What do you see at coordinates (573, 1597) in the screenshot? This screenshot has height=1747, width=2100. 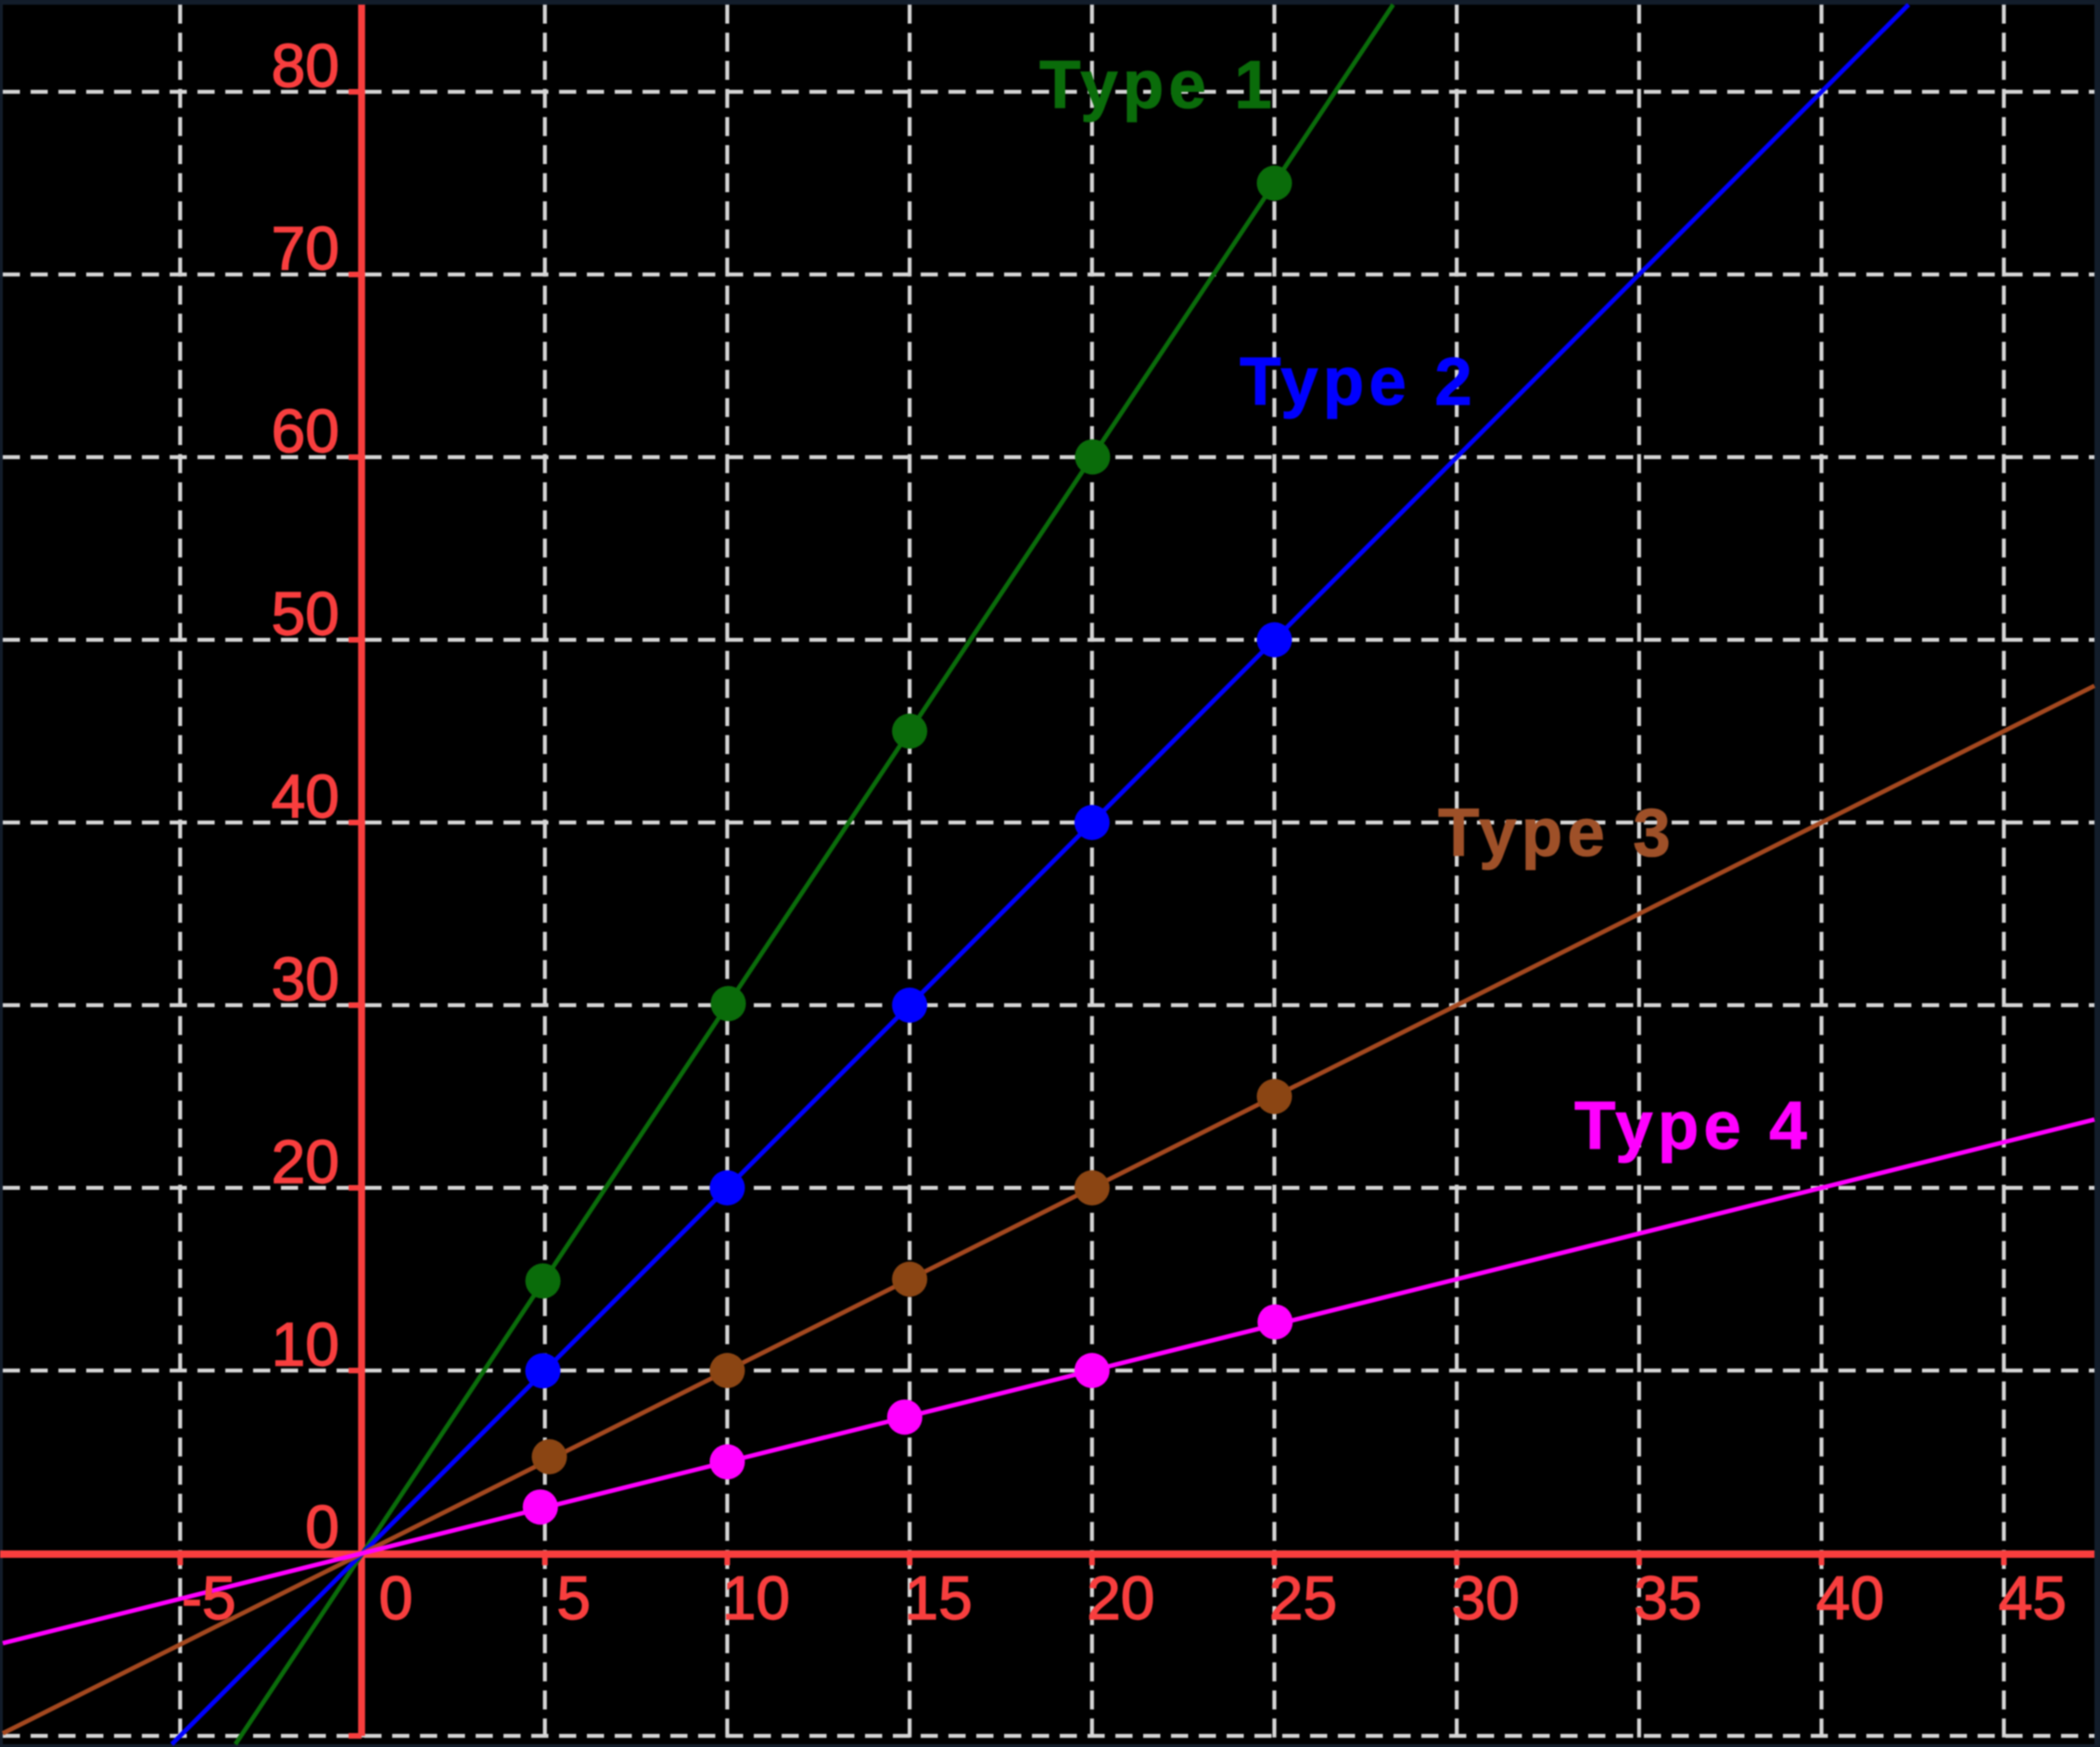 I see `svg-text: 5` at bounding box center [573, 1597].